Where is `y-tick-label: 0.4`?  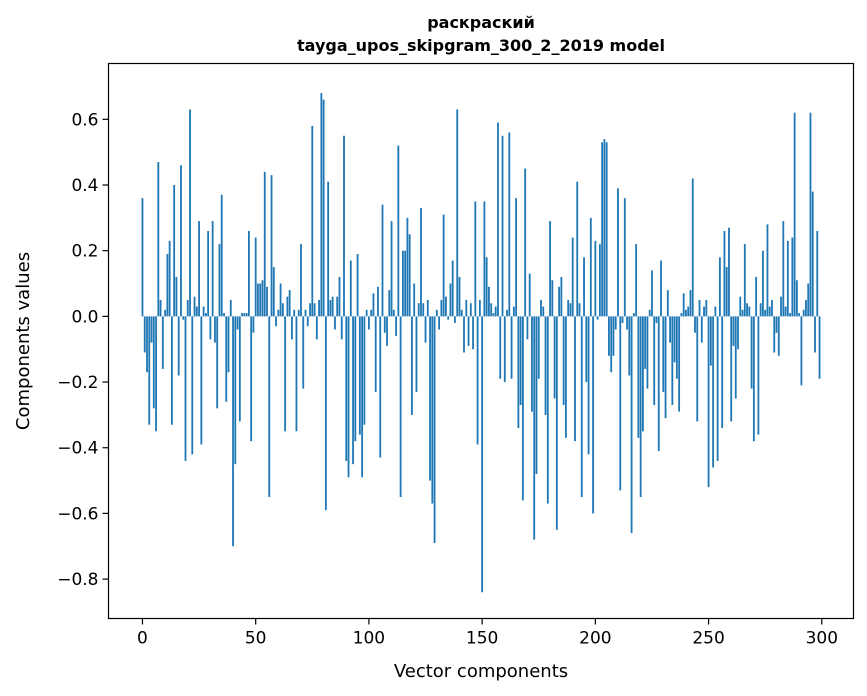
y-tick-label: 0.4 is located at coordinates (84, 186).